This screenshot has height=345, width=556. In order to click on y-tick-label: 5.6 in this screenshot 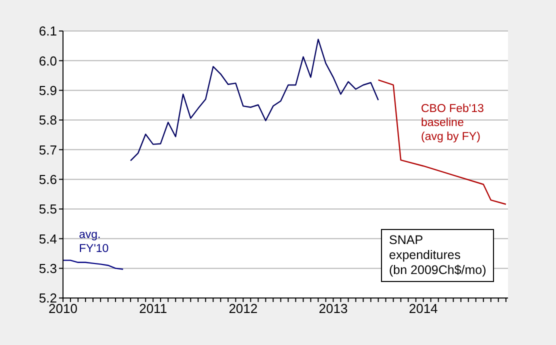, I will do `click(47, 179)`.